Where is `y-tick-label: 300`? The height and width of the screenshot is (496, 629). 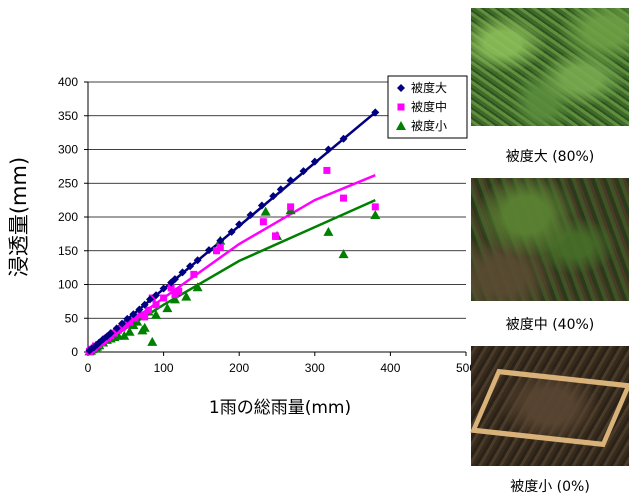 y-tick-label: 300 is located at coordinates (68, 150).